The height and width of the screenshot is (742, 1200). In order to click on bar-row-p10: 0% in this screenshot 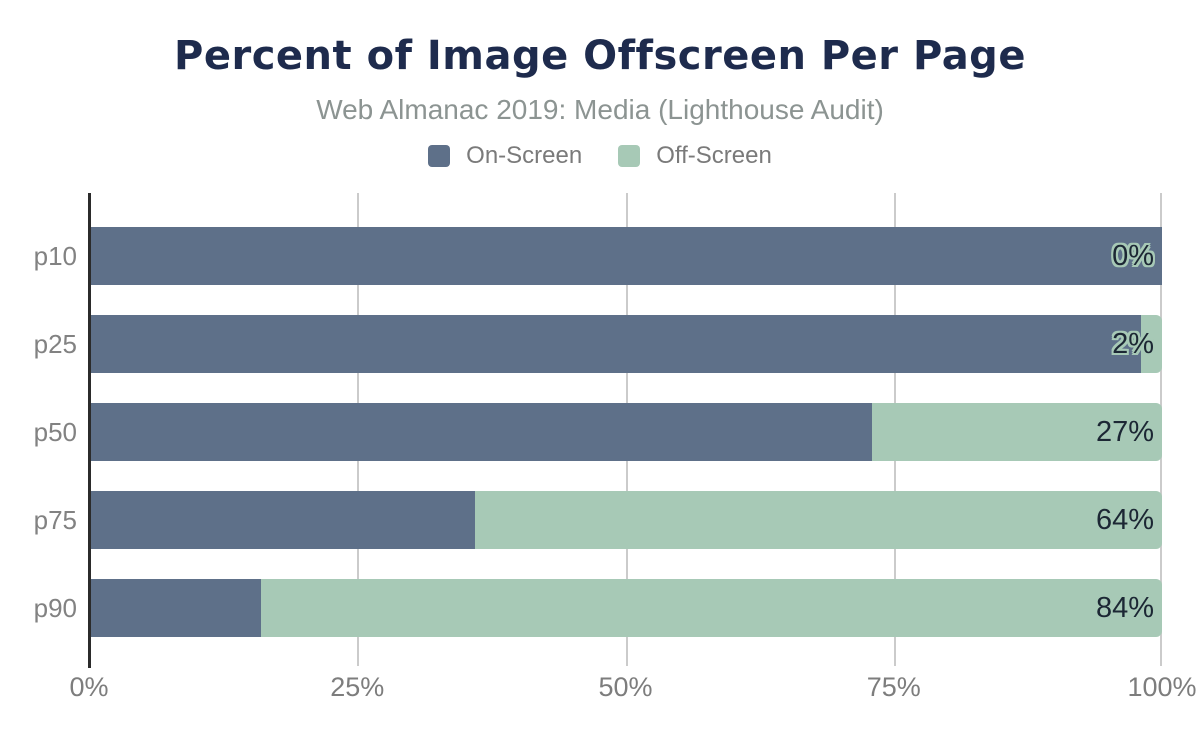, I will do `click(625, 256)`.